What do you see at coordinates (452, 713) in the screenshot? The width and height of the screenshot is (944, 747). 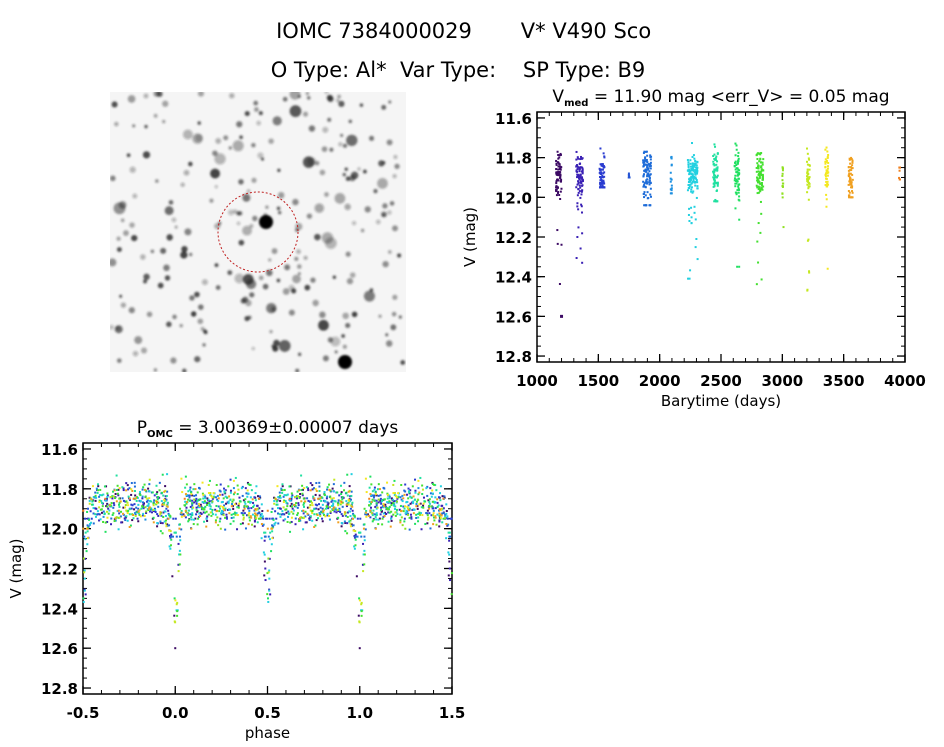 I see `x-tick-label: 1.5` at bounding box center [452, 713].